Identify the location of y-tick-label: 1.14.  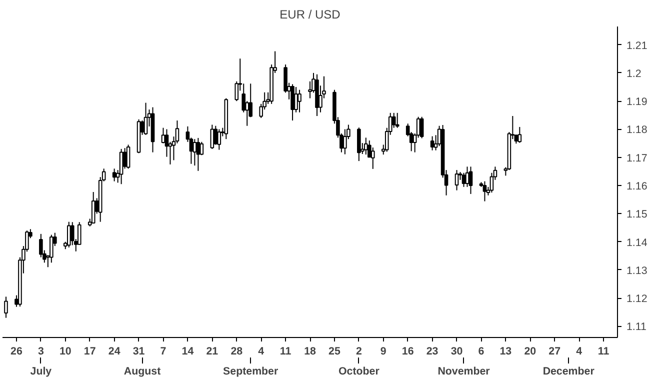
(637, 242).